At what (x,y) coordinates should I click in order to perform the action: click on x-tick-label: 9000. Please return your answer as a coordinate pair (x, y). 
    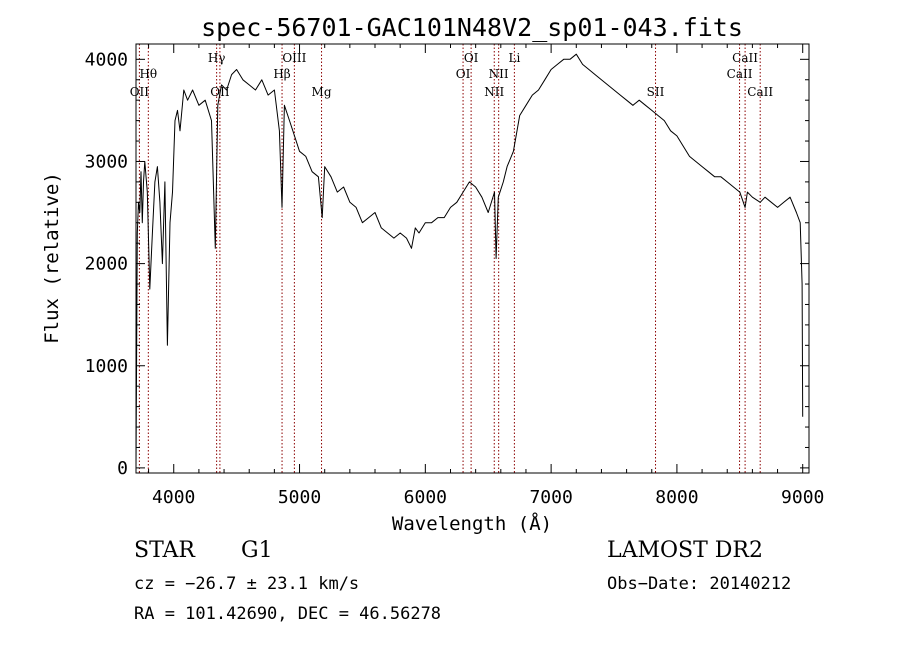
    Looking at the image, I should click on (802, 497).